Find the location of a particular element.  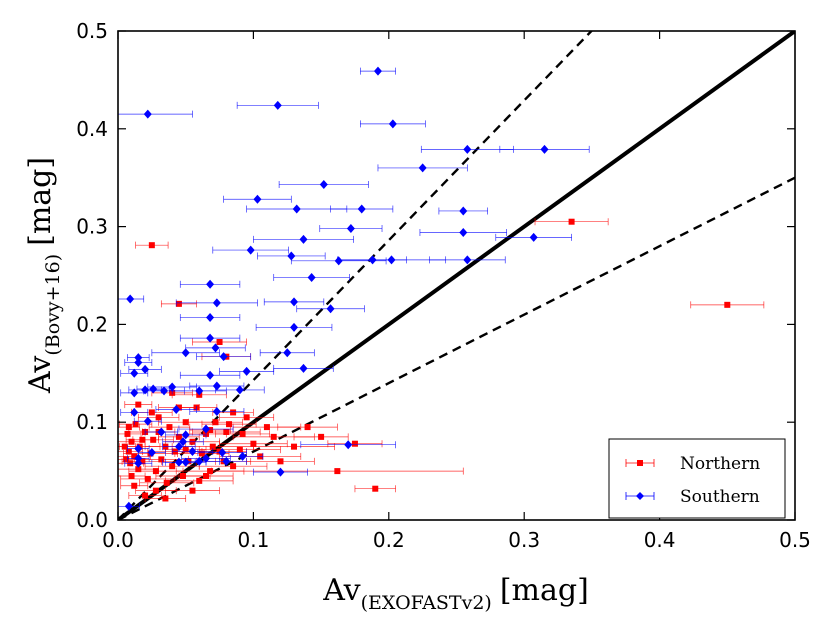

x-axis-label-main: Av is located at coordinates (341, 590).